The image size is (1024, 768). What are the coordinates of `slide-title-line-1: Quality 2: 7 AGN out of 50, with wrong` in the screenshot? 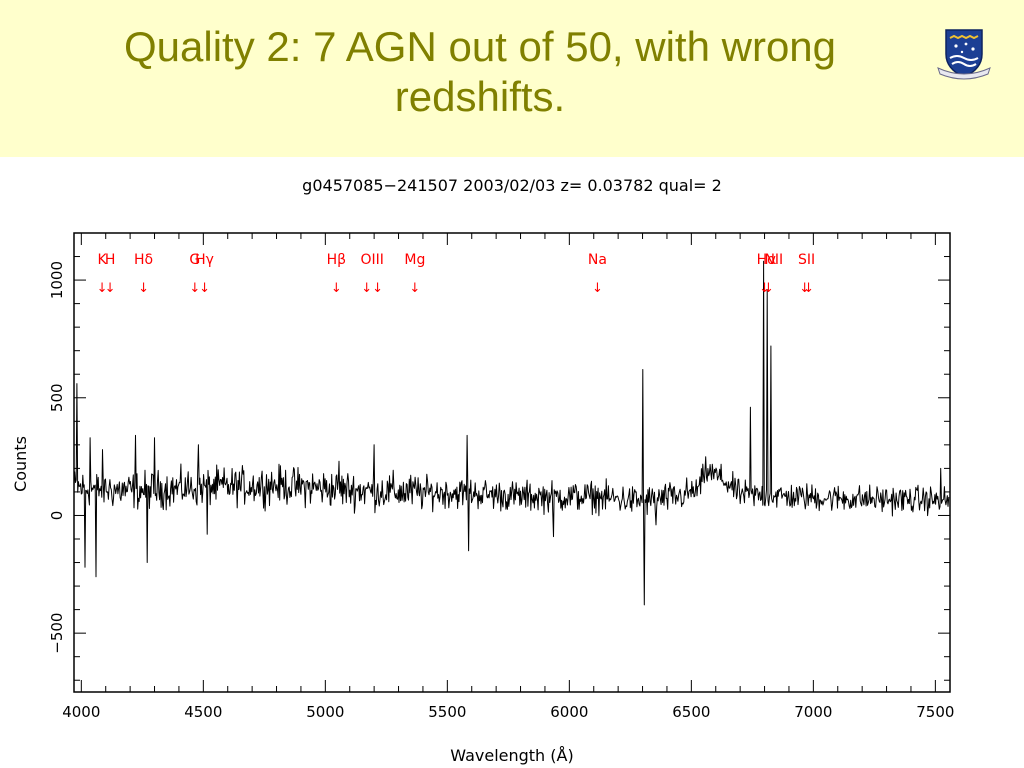 It's located at (480, 46).